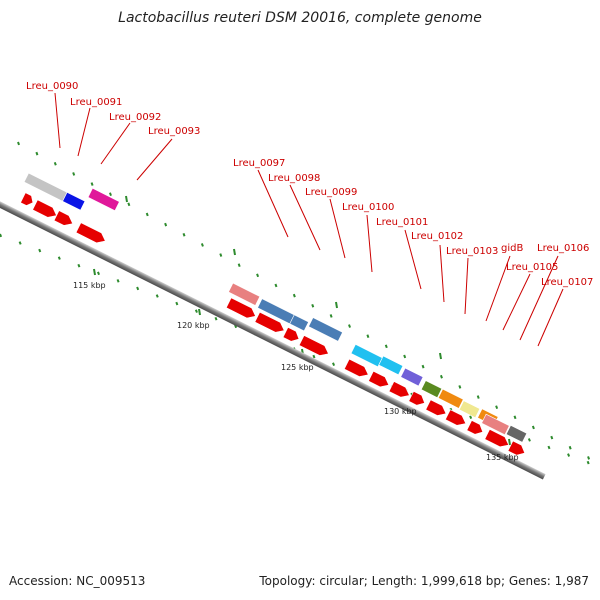  What do you see at coordinates (193, 325) in the screenshot?
I see `scale-label: 120 kbp` at bounding box center [193, 325].